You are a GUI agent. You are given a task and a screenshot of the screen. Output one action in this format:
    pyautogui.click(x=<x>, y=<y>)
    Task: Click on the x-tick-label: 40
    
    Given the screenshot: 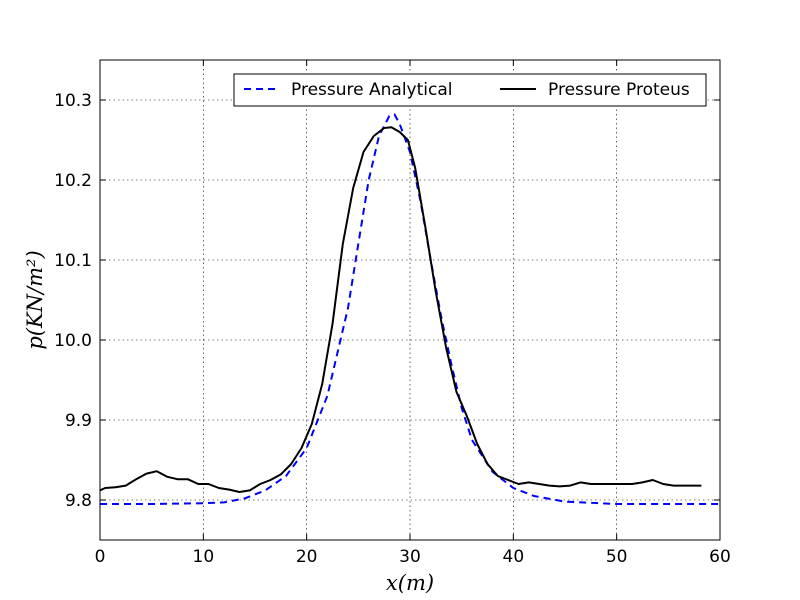 What is the action you would take?
    pyautogui.click(x=514, y=557)
    